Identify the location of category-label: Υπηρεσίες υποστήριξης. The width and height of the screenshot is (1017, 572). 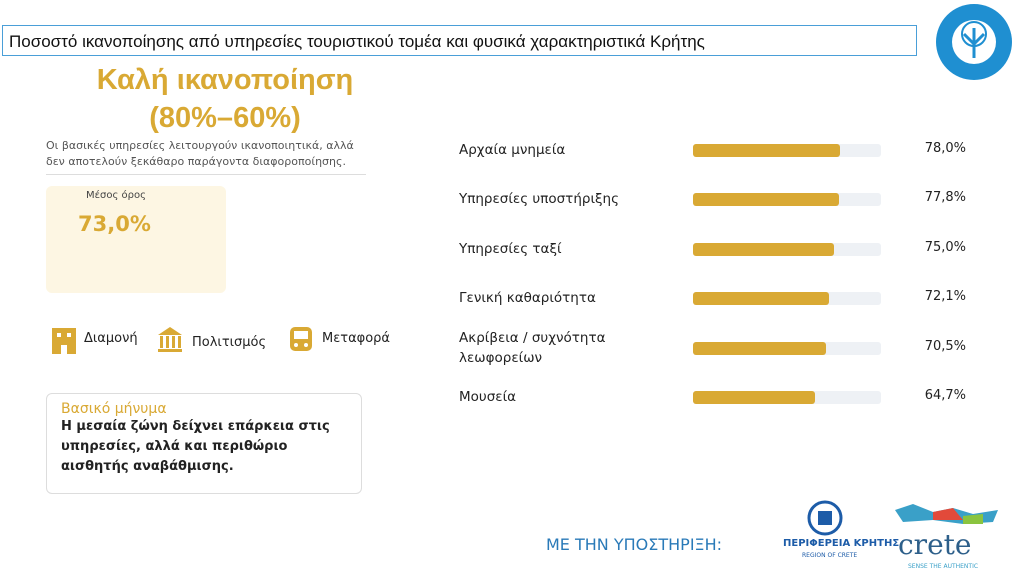
(539, 199).